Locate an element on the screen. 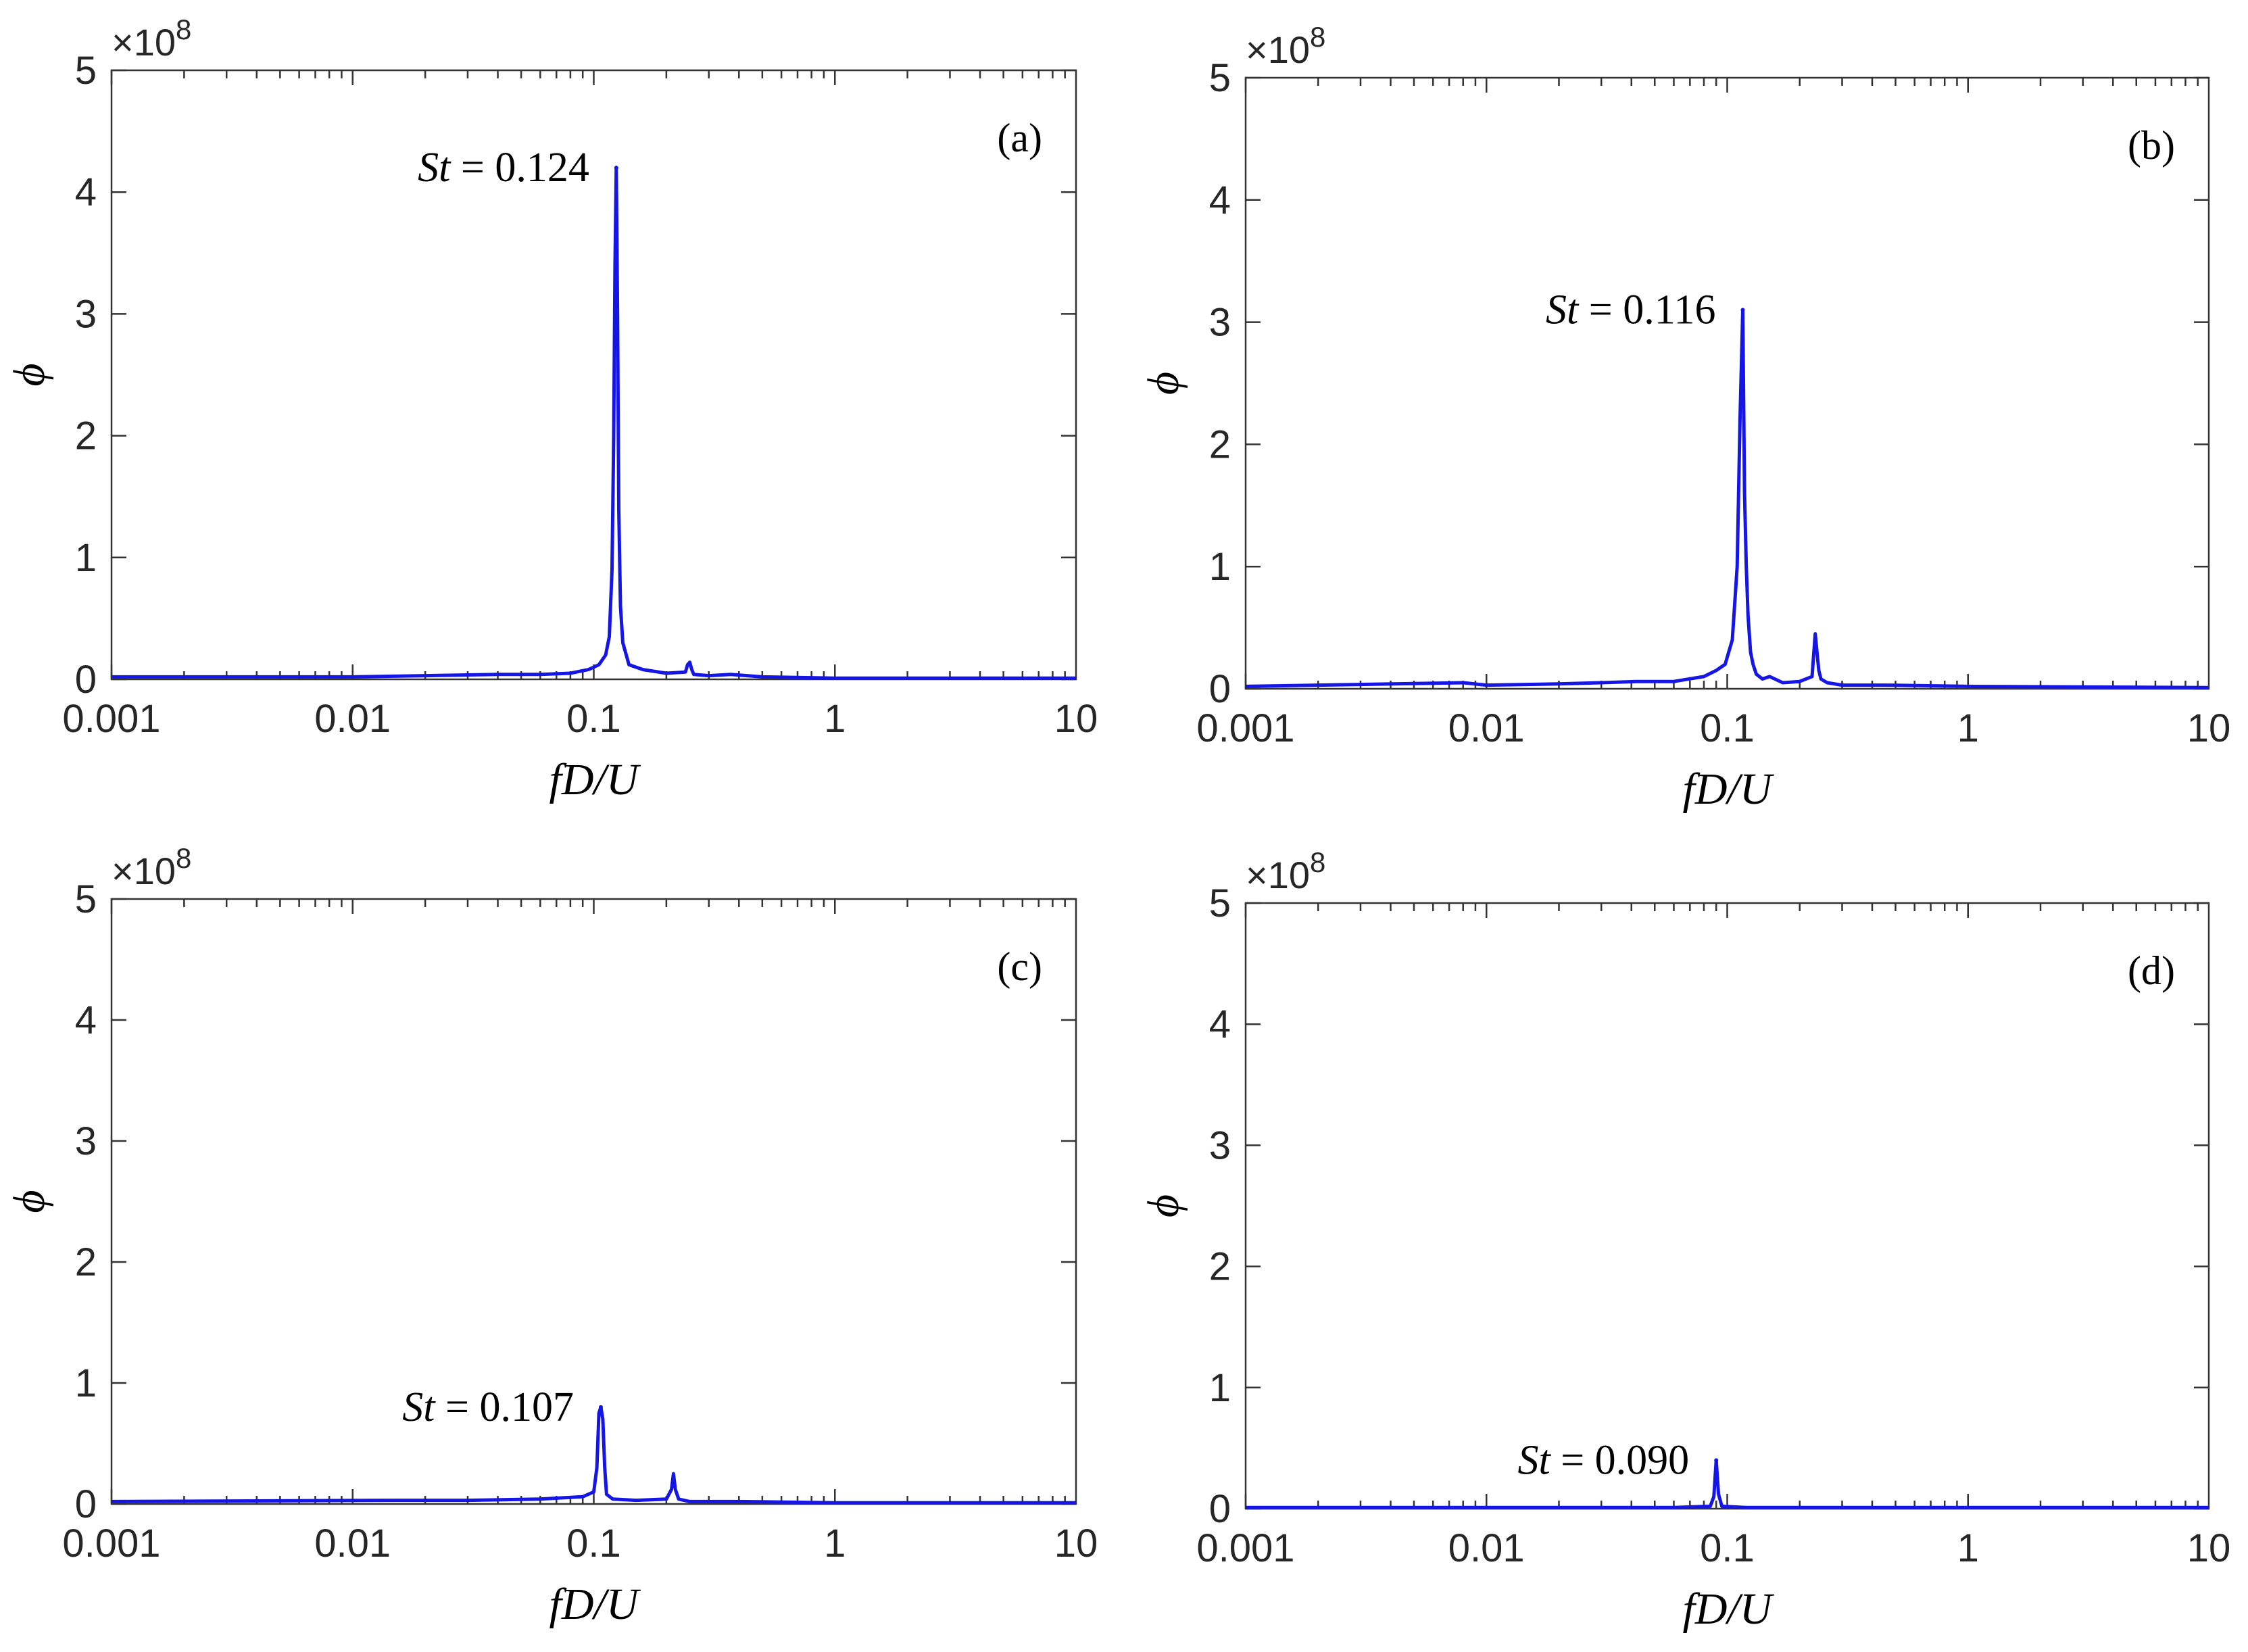 This screenshot has height=1652, width=2248. panel-label: (a) is located at coordinates (1019, 138).